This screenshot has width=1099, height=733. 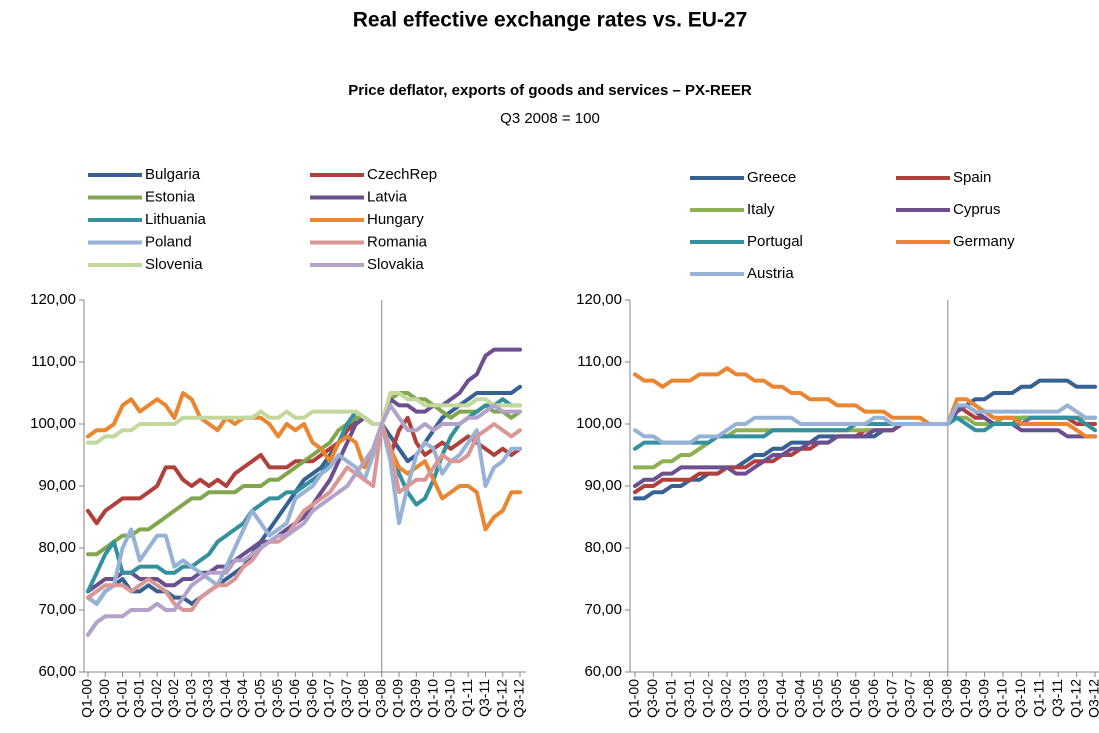 What do you see at coordinates (977, 209) in the screenshot?
I see `legend-label: Cyprus` at bounding box center [977, 209].